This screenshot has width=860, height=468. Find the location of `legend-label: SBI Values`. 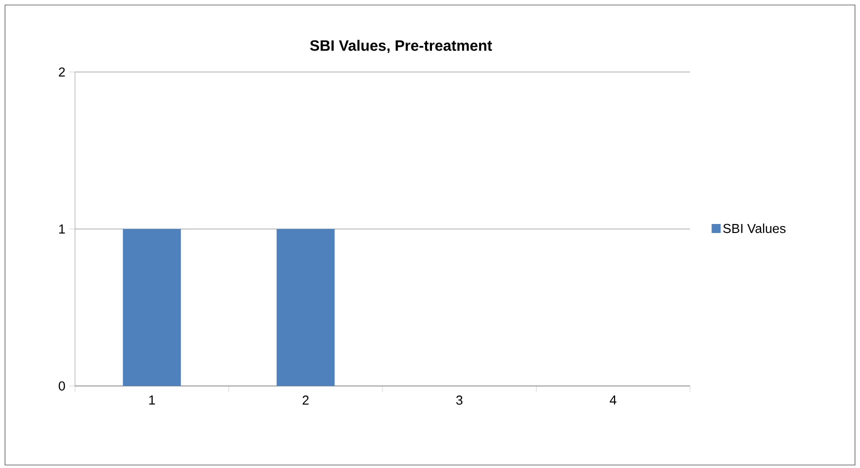

legend-label: SBI Values is located at coordinates (754, 229).